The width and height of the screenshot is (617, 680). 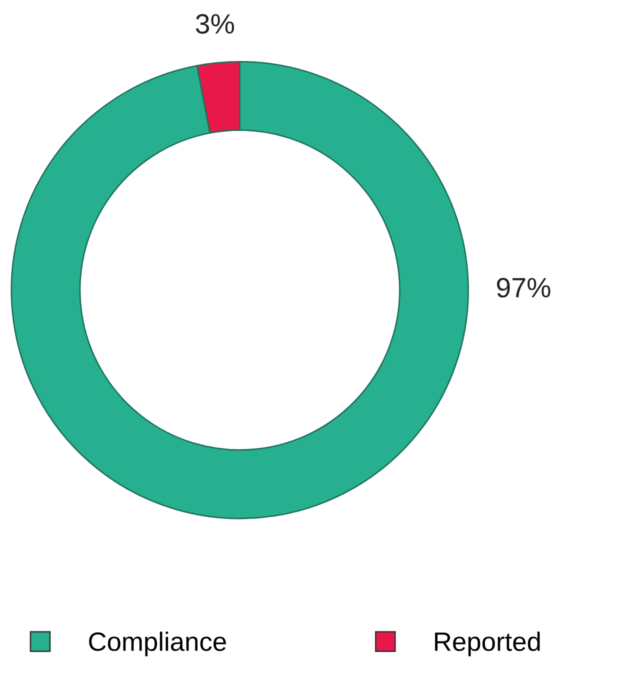 I want to click on legend-label: Compliance, so click(x=157, y=644).